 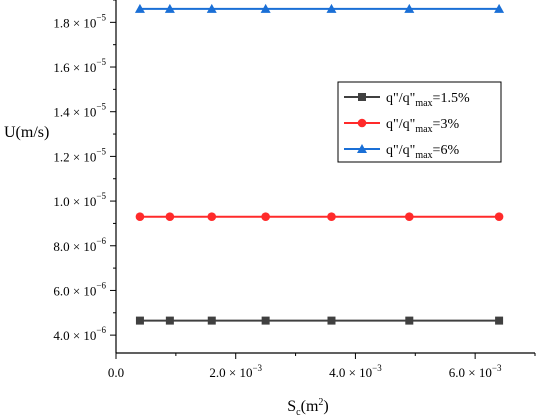 I want to click on x-axis-ticks: 0.0 2.0 × 10−3 4.0 × 10−3 6.0 × 10−3, so click(x=322, y=366).